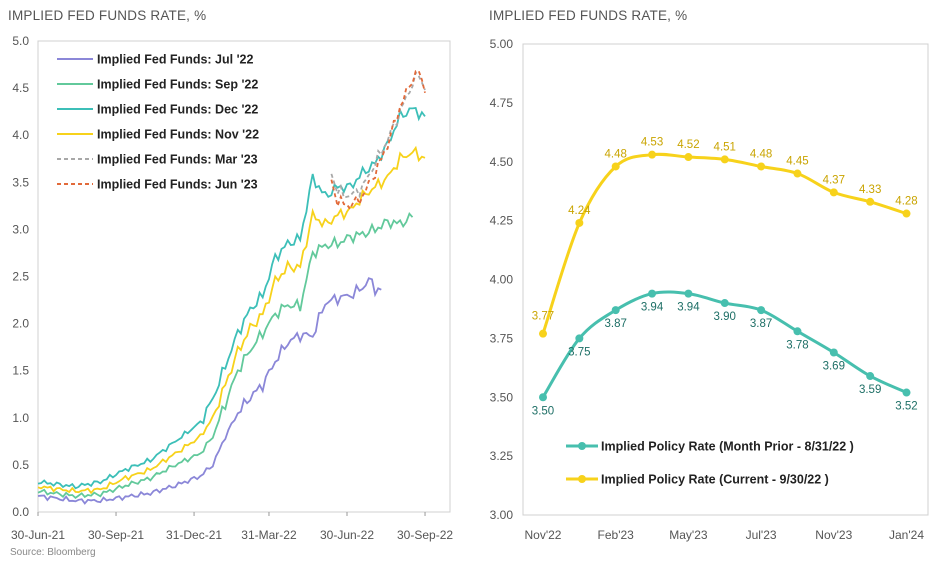 The height and width of the screenshot is (567, 939). What do you see at coordinates (53, 552) in the screenshot?
I see `source-note: Source: Bloomberg` at bounding box center [53, 552].